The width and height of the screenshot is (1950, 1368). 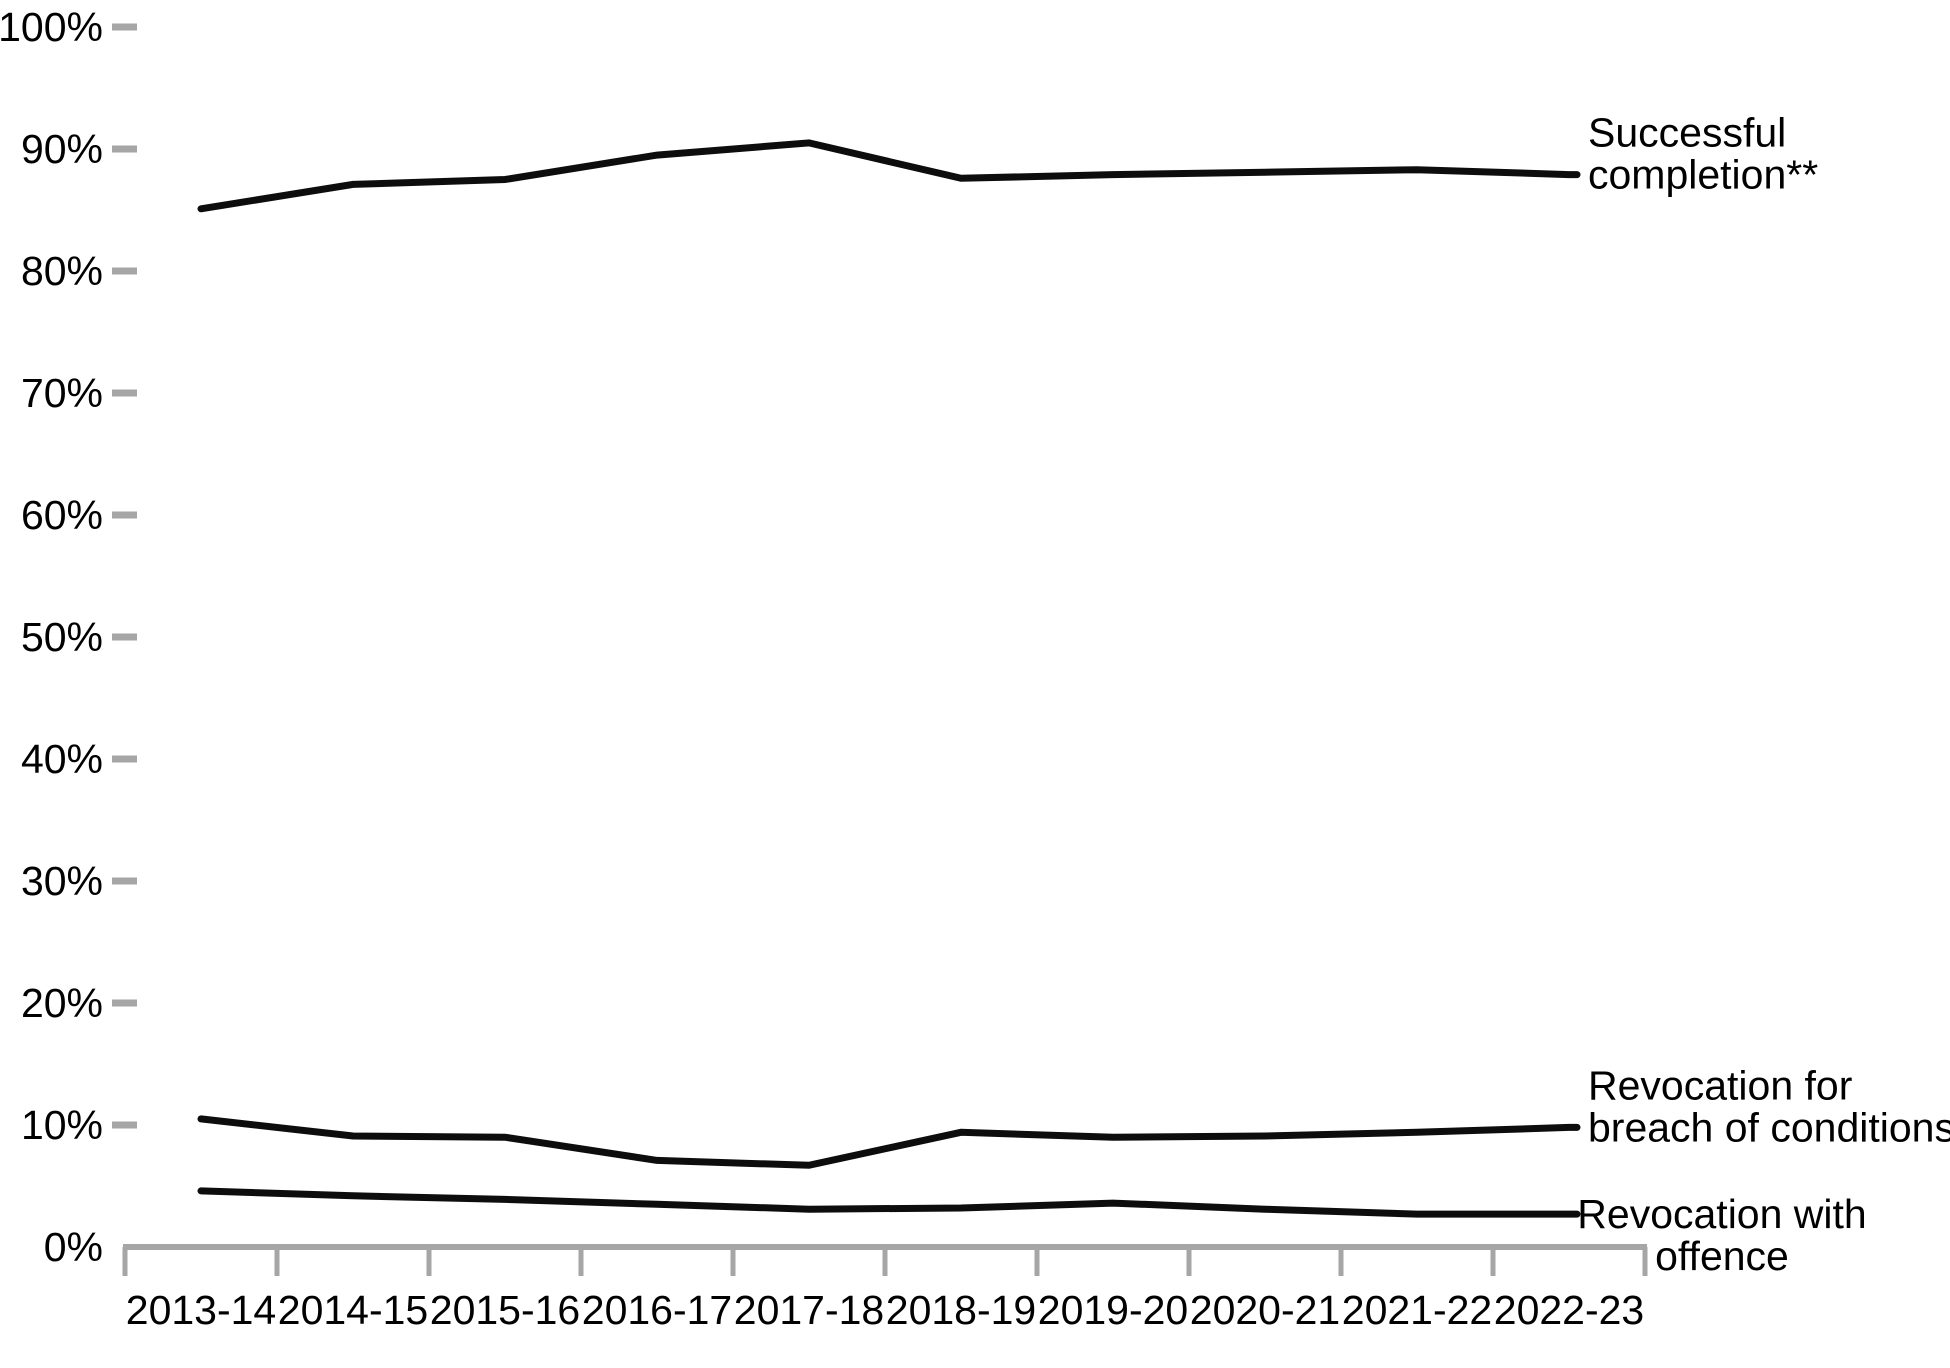 What do you see at coordinates (889, 176) in the screenshot?
I see `series-line-successful-completion` at bounding box center [889, 176].